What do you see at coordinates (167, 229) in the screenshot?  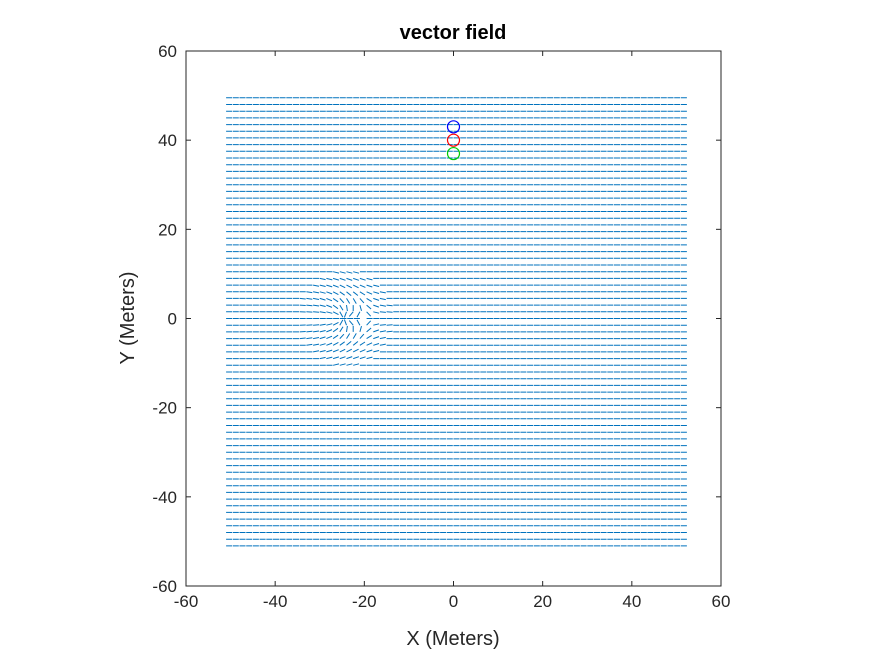 I see `y-tick-label: 20` at bounding box center [167, 229].